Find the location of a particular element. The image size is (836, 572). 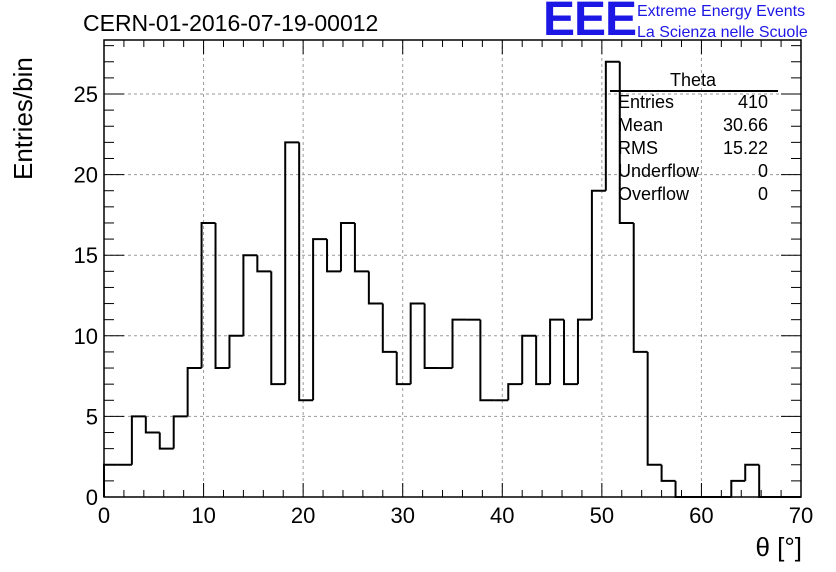

stat-row-rms: RMS 15.22 is located at coordinates (693, 149).